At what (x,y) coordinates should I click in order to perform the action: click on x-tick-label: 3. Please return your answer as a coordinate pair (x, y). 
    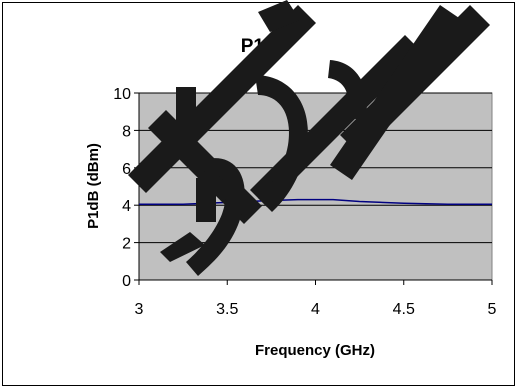
    Looking at the image, I should click on (139, 309).